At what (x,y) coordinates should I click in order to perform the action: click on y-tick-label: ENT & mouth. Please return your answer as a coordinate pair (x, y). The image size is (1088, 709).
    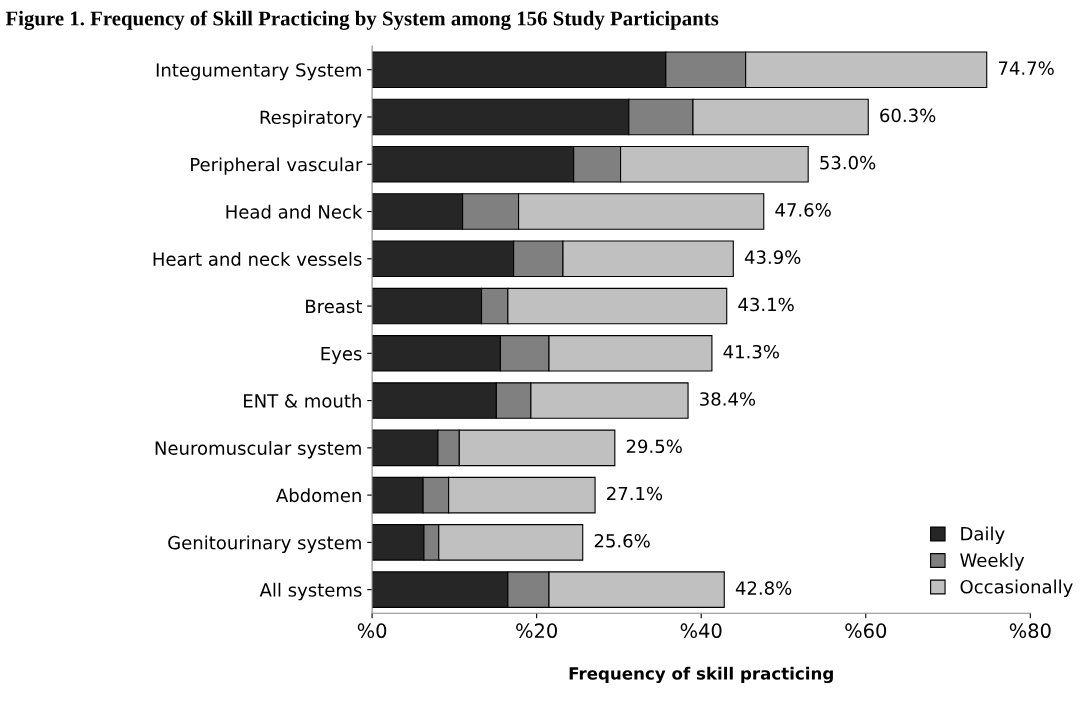
    Looking at the image, I should click on (302, 400).